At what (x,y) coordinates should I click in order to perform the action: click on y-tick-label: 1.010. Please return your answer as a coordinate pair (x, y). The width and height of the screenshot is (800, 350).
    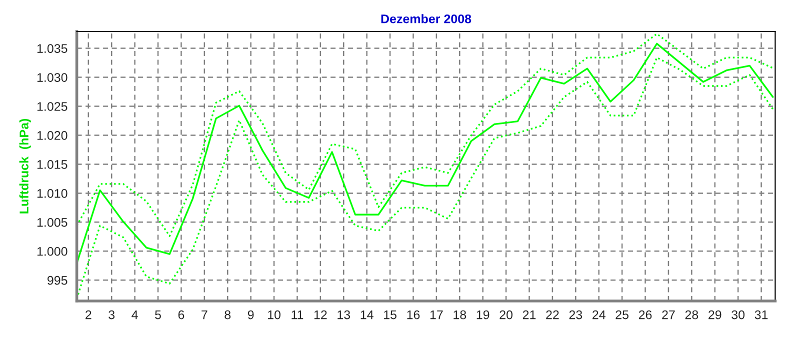
    Looking at the image, I should click on (52, 193).